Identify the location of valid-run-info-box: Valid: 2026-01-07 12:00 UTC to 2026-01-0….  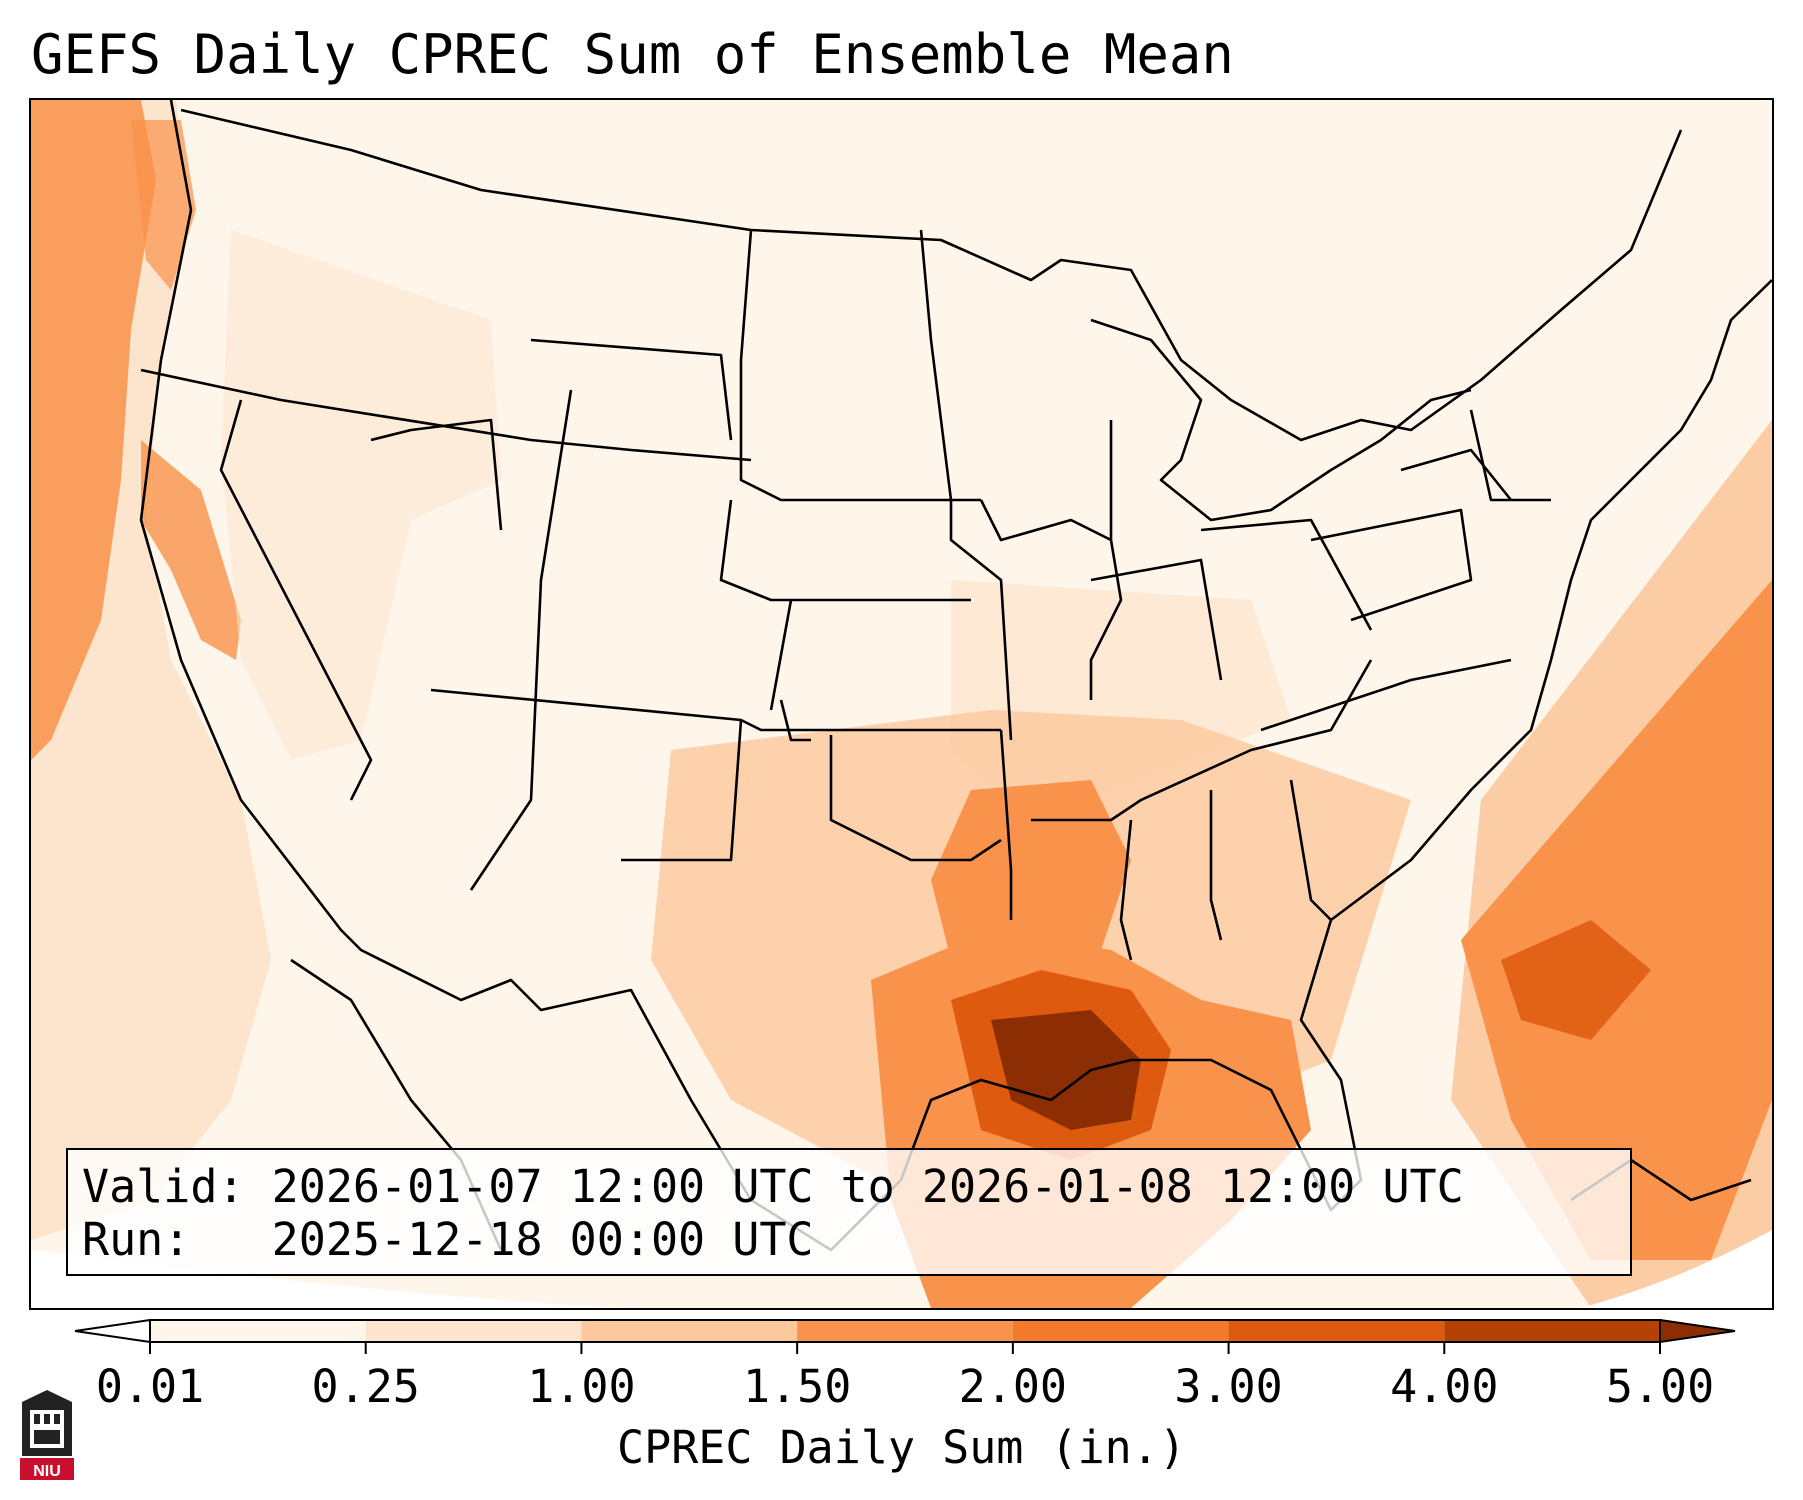
(849, 1212).